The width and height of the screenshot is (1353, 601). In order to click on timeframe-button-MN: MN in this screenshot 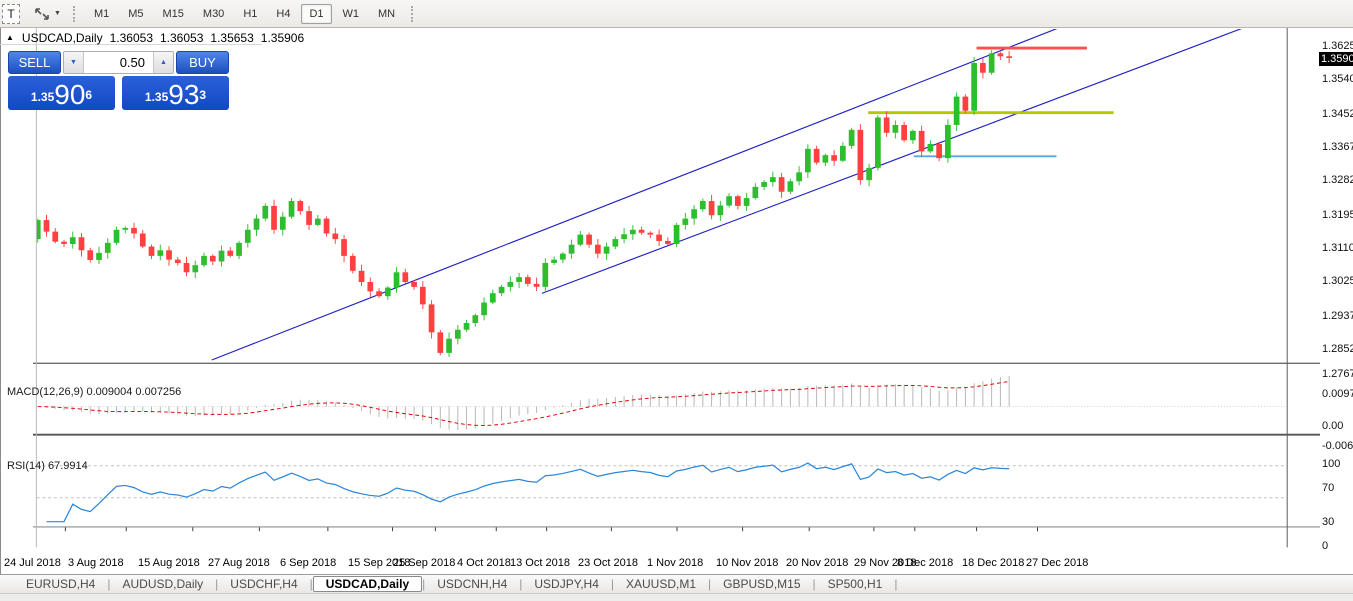, I will do `click(387, 13)`.